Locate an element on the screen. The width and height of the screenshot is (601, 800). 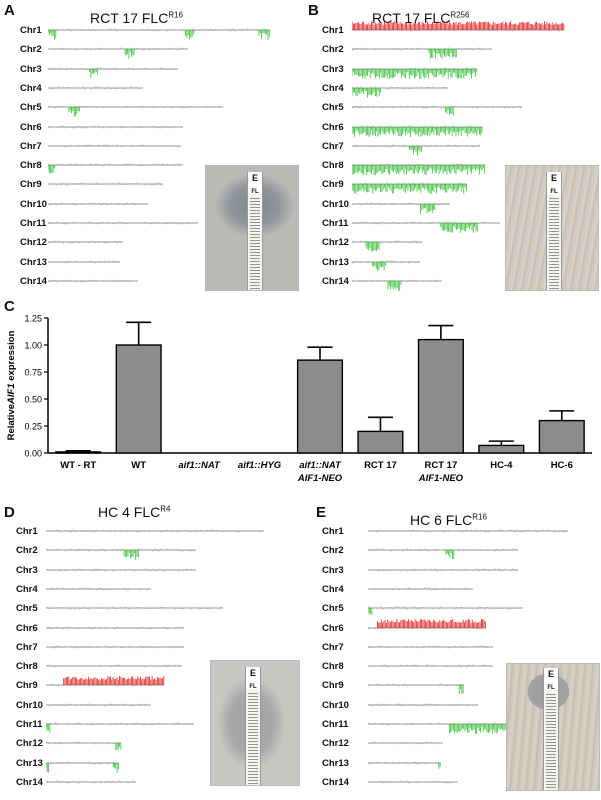
x-category-label: RCT 17 is located at coordinates (380, 465).